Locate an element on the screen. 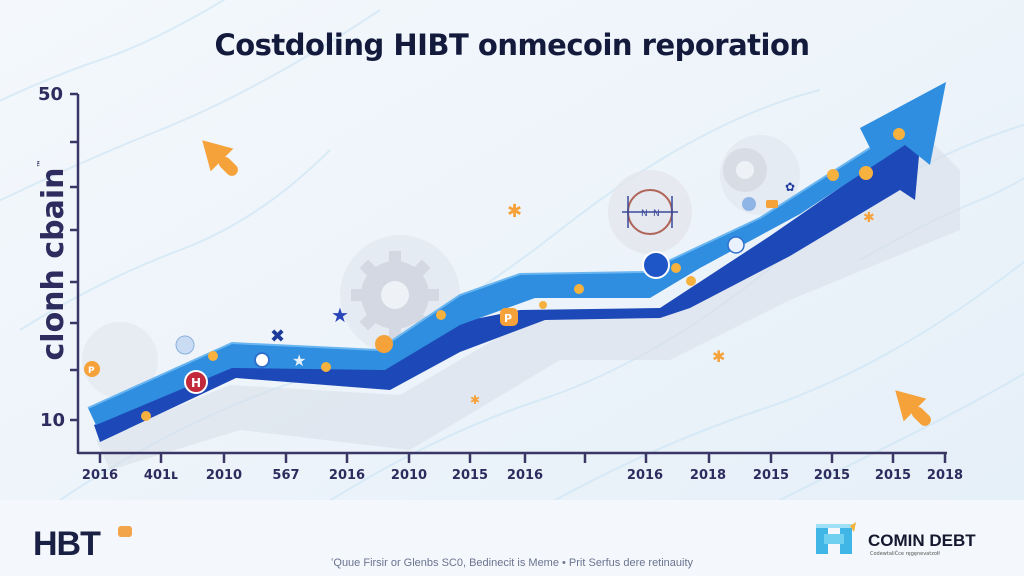 Image resolution: width=1024 pixels, height=576 pixels. comin-debt-logo: COMIN DEBT CodewtaliĆce ręgęnevatzołł is located at coordinates (904, 540).